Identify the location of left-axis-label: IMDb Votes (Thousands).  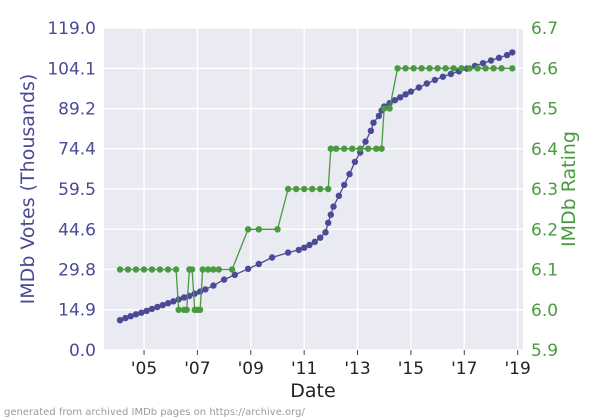
(28, 189).